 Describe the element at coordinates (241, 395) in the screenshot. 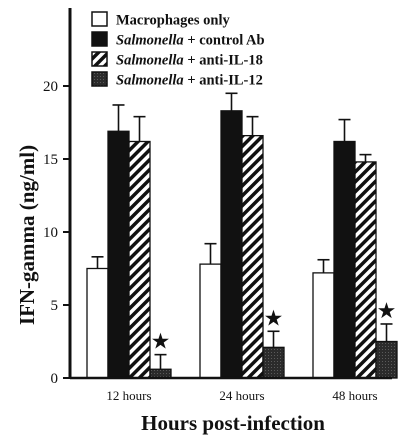

I see `x-tick-label: 24 hours` at that location.